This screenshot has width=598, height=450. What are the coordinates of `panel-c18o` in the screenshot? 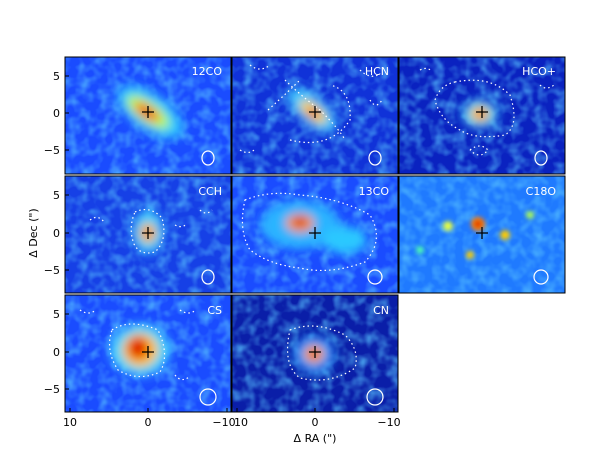 It's located at (482, 234).